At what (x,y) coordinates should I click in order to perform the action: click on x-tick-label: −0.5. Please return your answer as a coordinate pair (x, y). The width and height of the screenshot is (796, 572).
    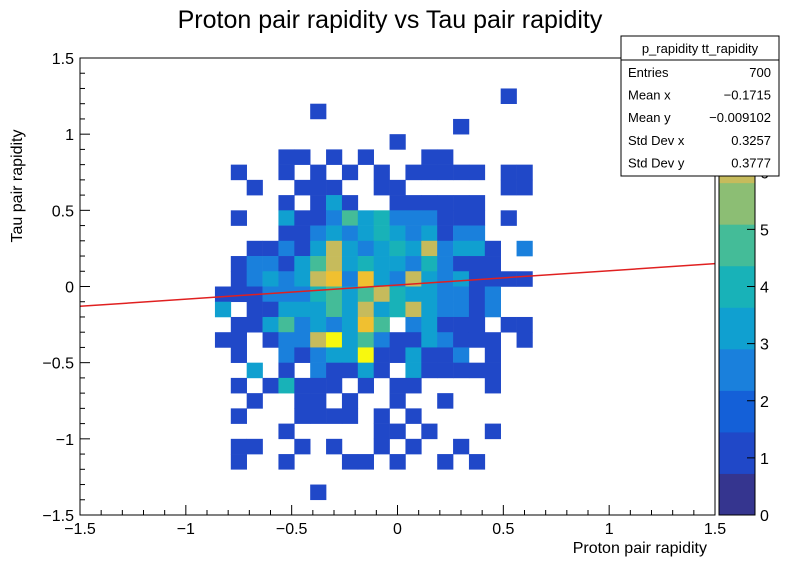
    Looking at the image, I should click on (292, 529).